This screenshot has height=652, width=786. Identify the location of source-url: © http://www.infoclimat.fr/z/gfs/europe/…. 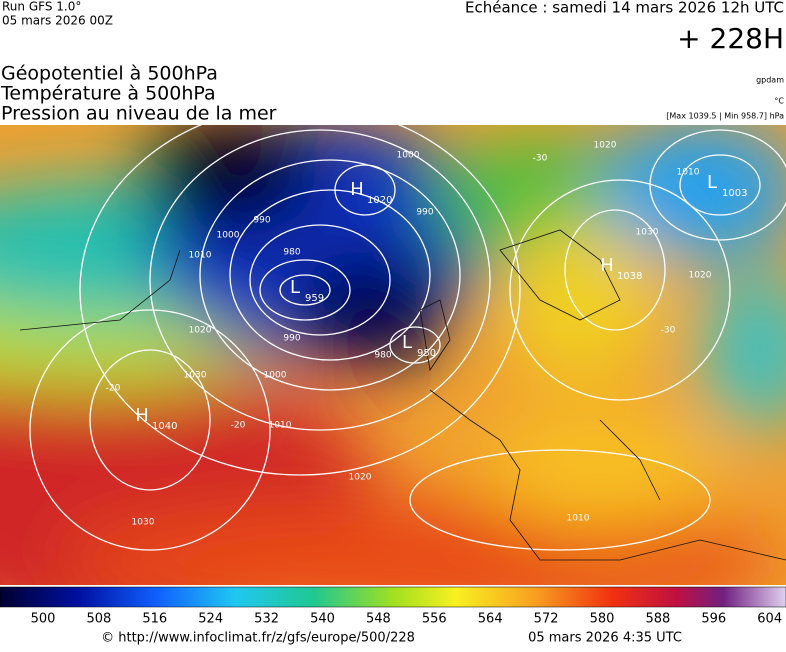
(258, 638).